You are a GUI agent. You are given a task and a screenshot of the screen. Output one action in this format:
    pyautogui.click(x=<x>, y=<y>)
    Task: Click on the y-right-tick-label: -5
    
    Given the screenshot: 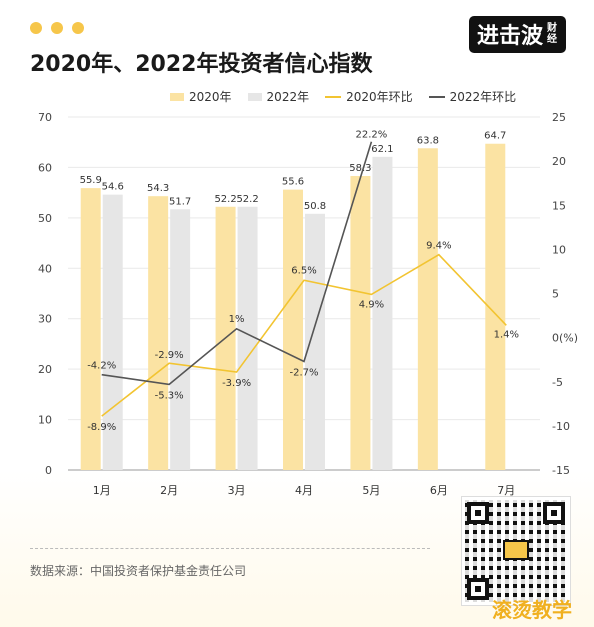 What is the action you would take?
    pyautogui.click(x=557, y=382)
    